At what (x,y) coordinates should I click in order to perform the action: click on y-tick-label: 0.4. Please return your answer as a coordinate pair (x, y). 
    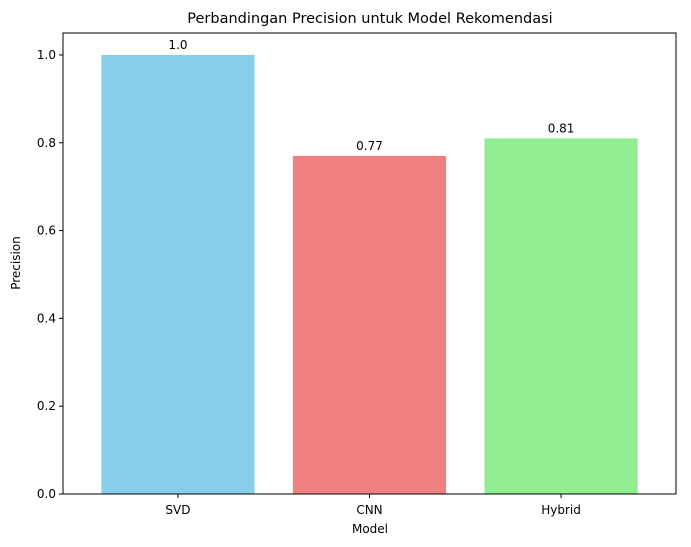
    Looking at the image, I should click on (46, 318).